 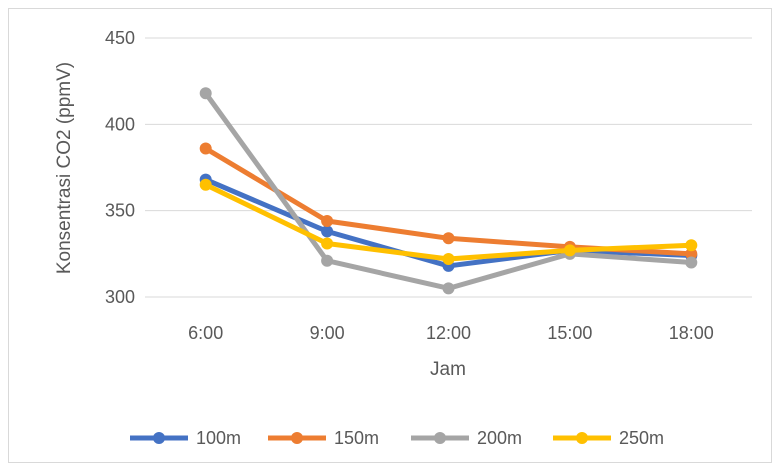 I want to click on y-tick-label: 300, so click(x=120, y=297).